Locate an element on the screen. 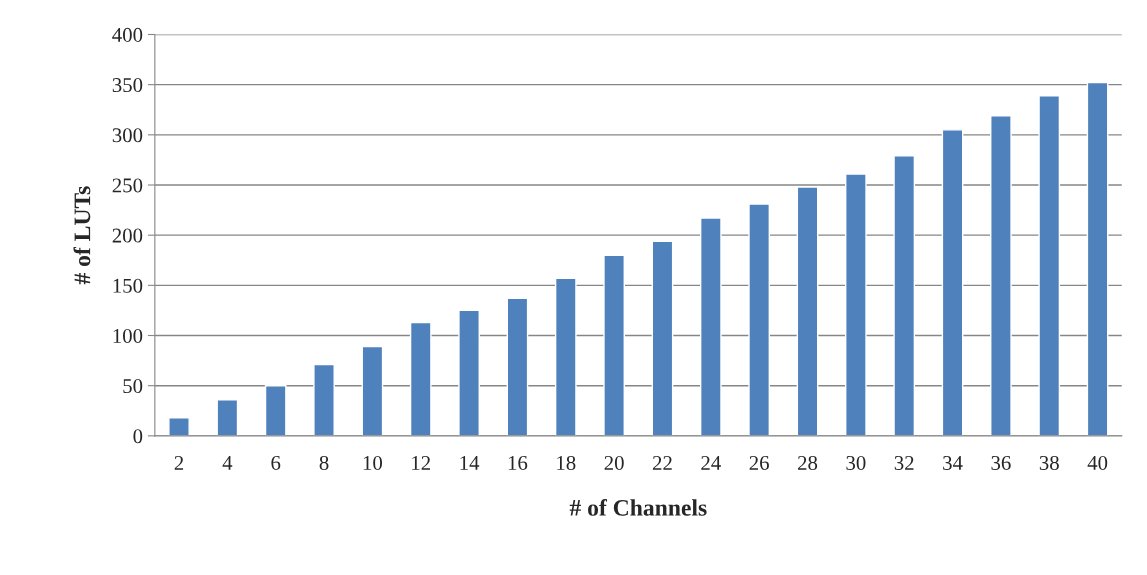 The image size is (1147, 575). x-tick-label: 4 is located at coordinates (227, 463).